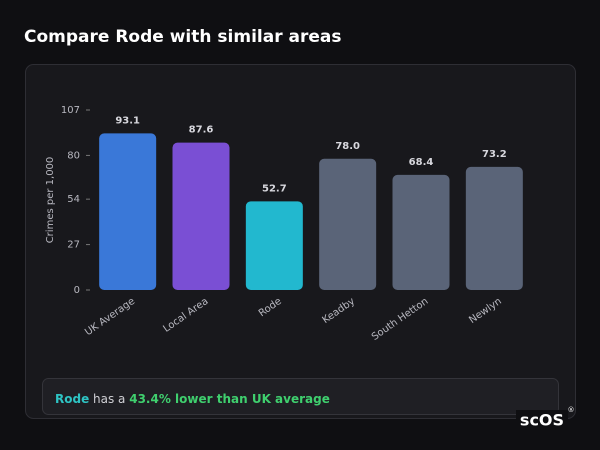 This screenshot has height=450, width=600. What do you see at coordinates (274, 188) in the screenshot?
I see `value-label: 52.7` at bounding box center [274, 188].